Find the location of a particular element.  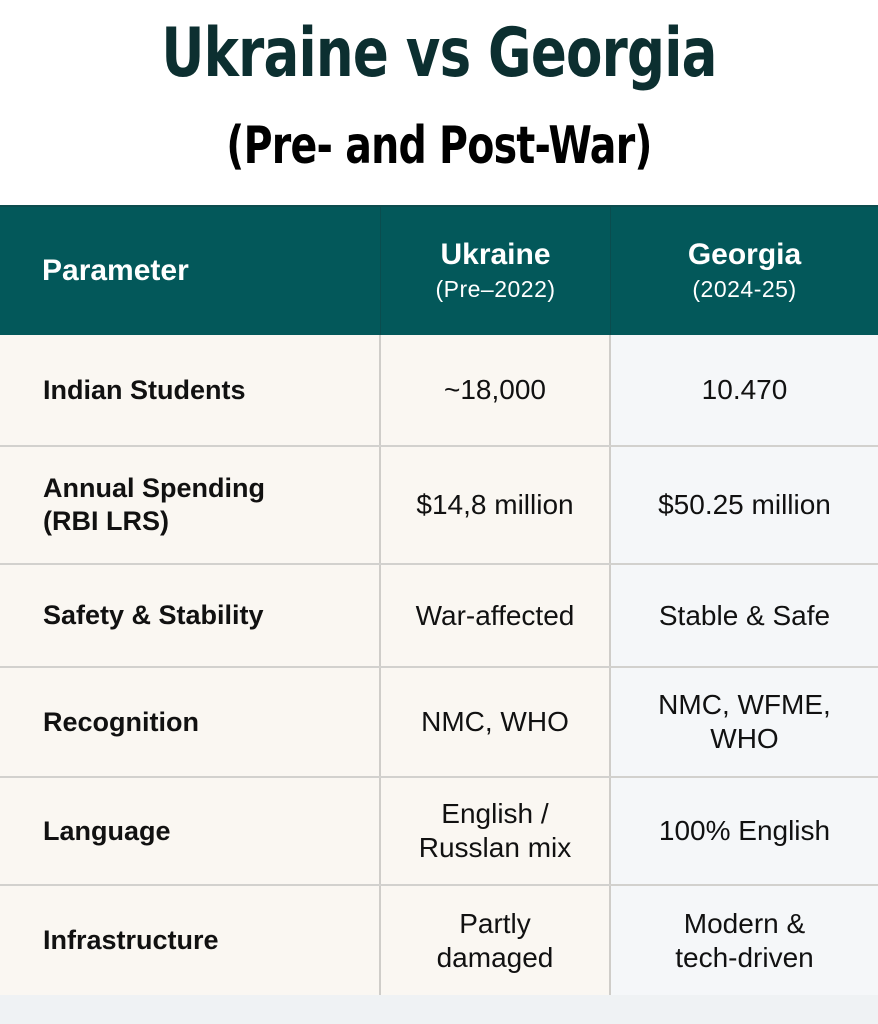

row-georgia-value: 100% English is located at coordinates (744, 831).